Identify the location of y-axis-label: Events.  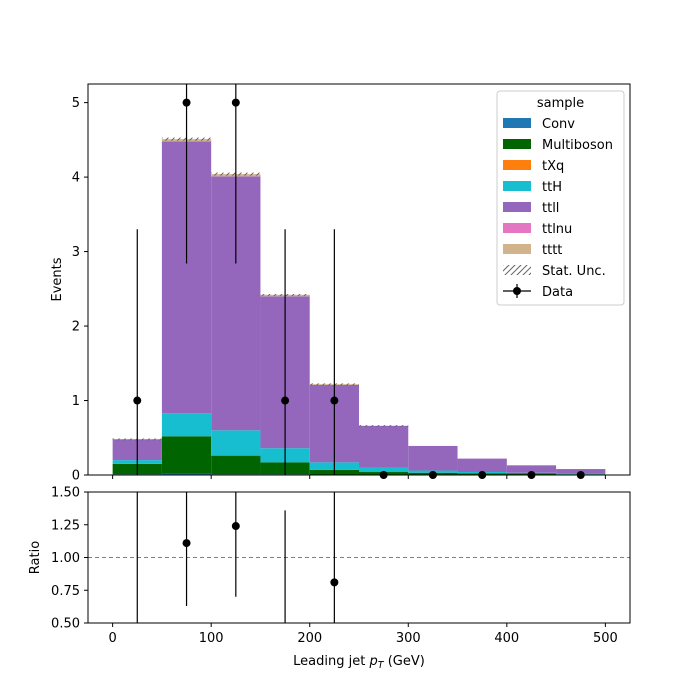
(57, 279).